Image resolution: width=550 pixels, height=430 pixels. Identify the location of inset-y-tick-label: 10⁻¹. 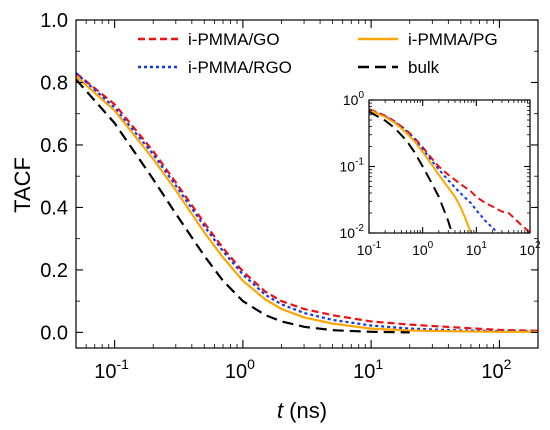
(352, 166).